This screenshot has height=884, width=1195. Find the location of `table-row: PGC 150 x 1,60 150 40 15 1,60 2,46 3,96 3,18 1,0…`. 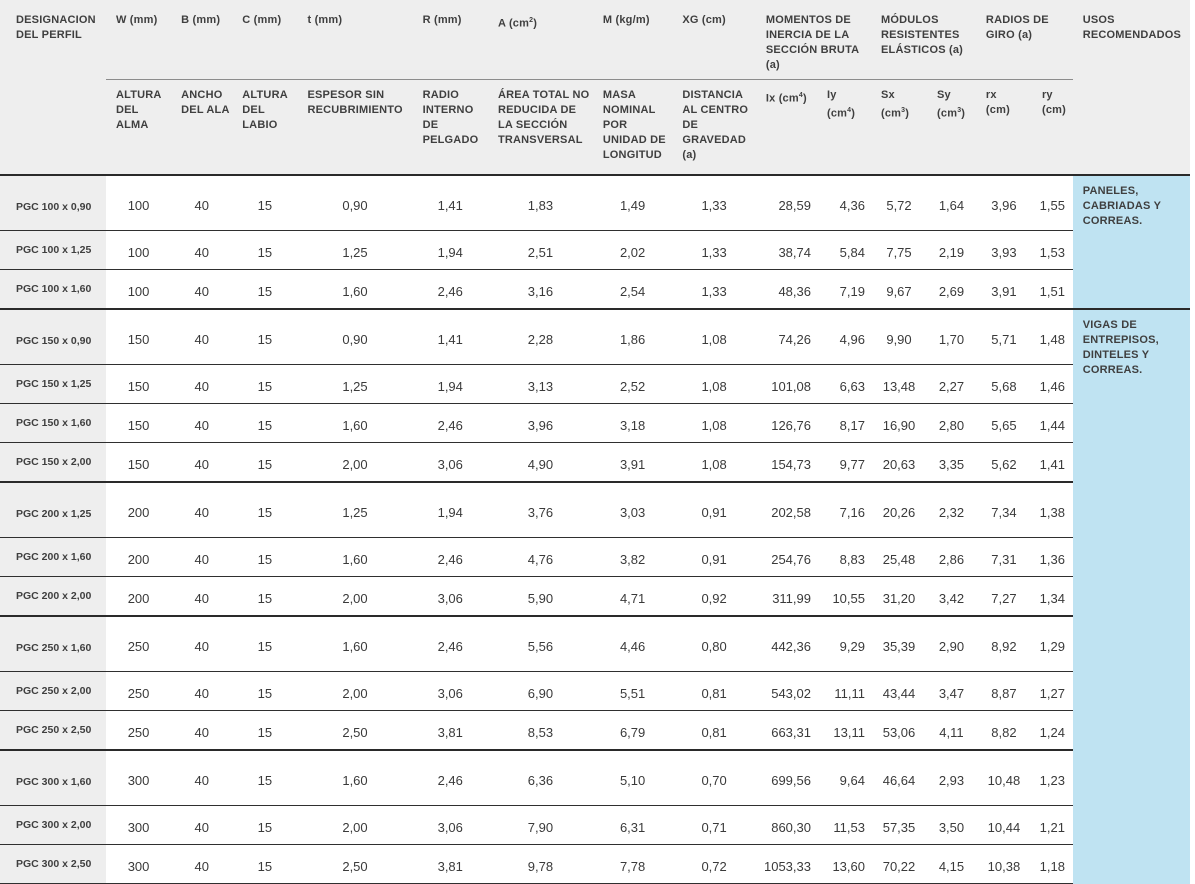

table-row: PGC 150 x 1,60 150 40 15 1,60 2,46 3,96 3,18 1,0… is located at coordinates (595, 423).